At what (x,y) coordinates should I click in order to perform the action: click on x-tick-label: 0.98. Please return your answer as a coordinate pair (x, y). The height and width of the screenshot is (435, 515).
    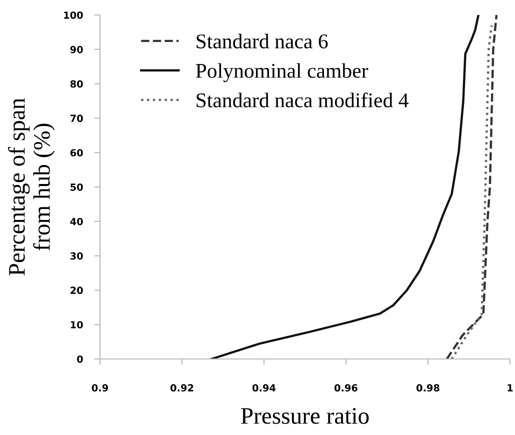
    Looking at the image, I should click on (428, 388).